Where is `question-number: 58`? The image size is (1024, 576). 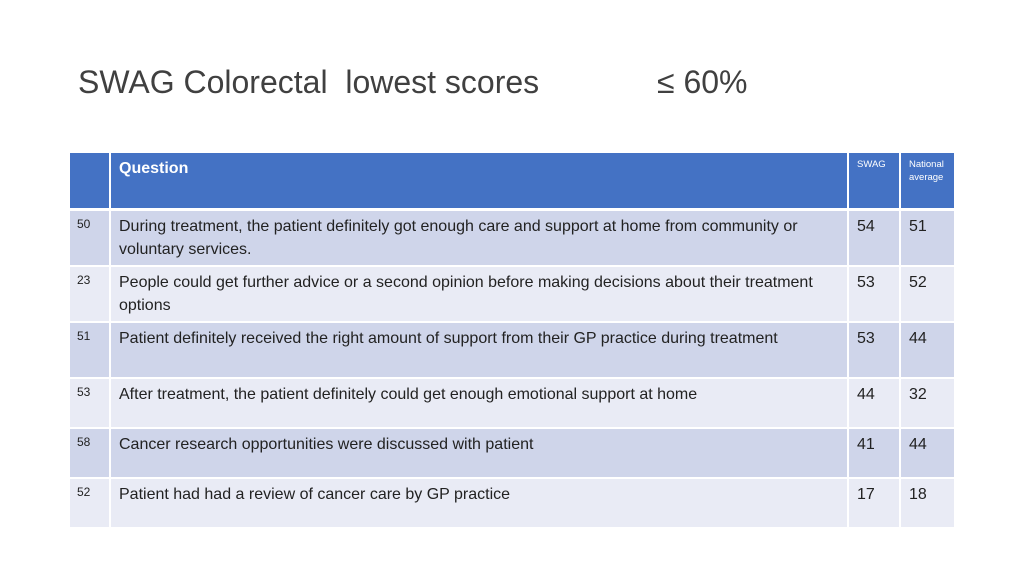 question-number: 58 is located at coordinates (90, 453).